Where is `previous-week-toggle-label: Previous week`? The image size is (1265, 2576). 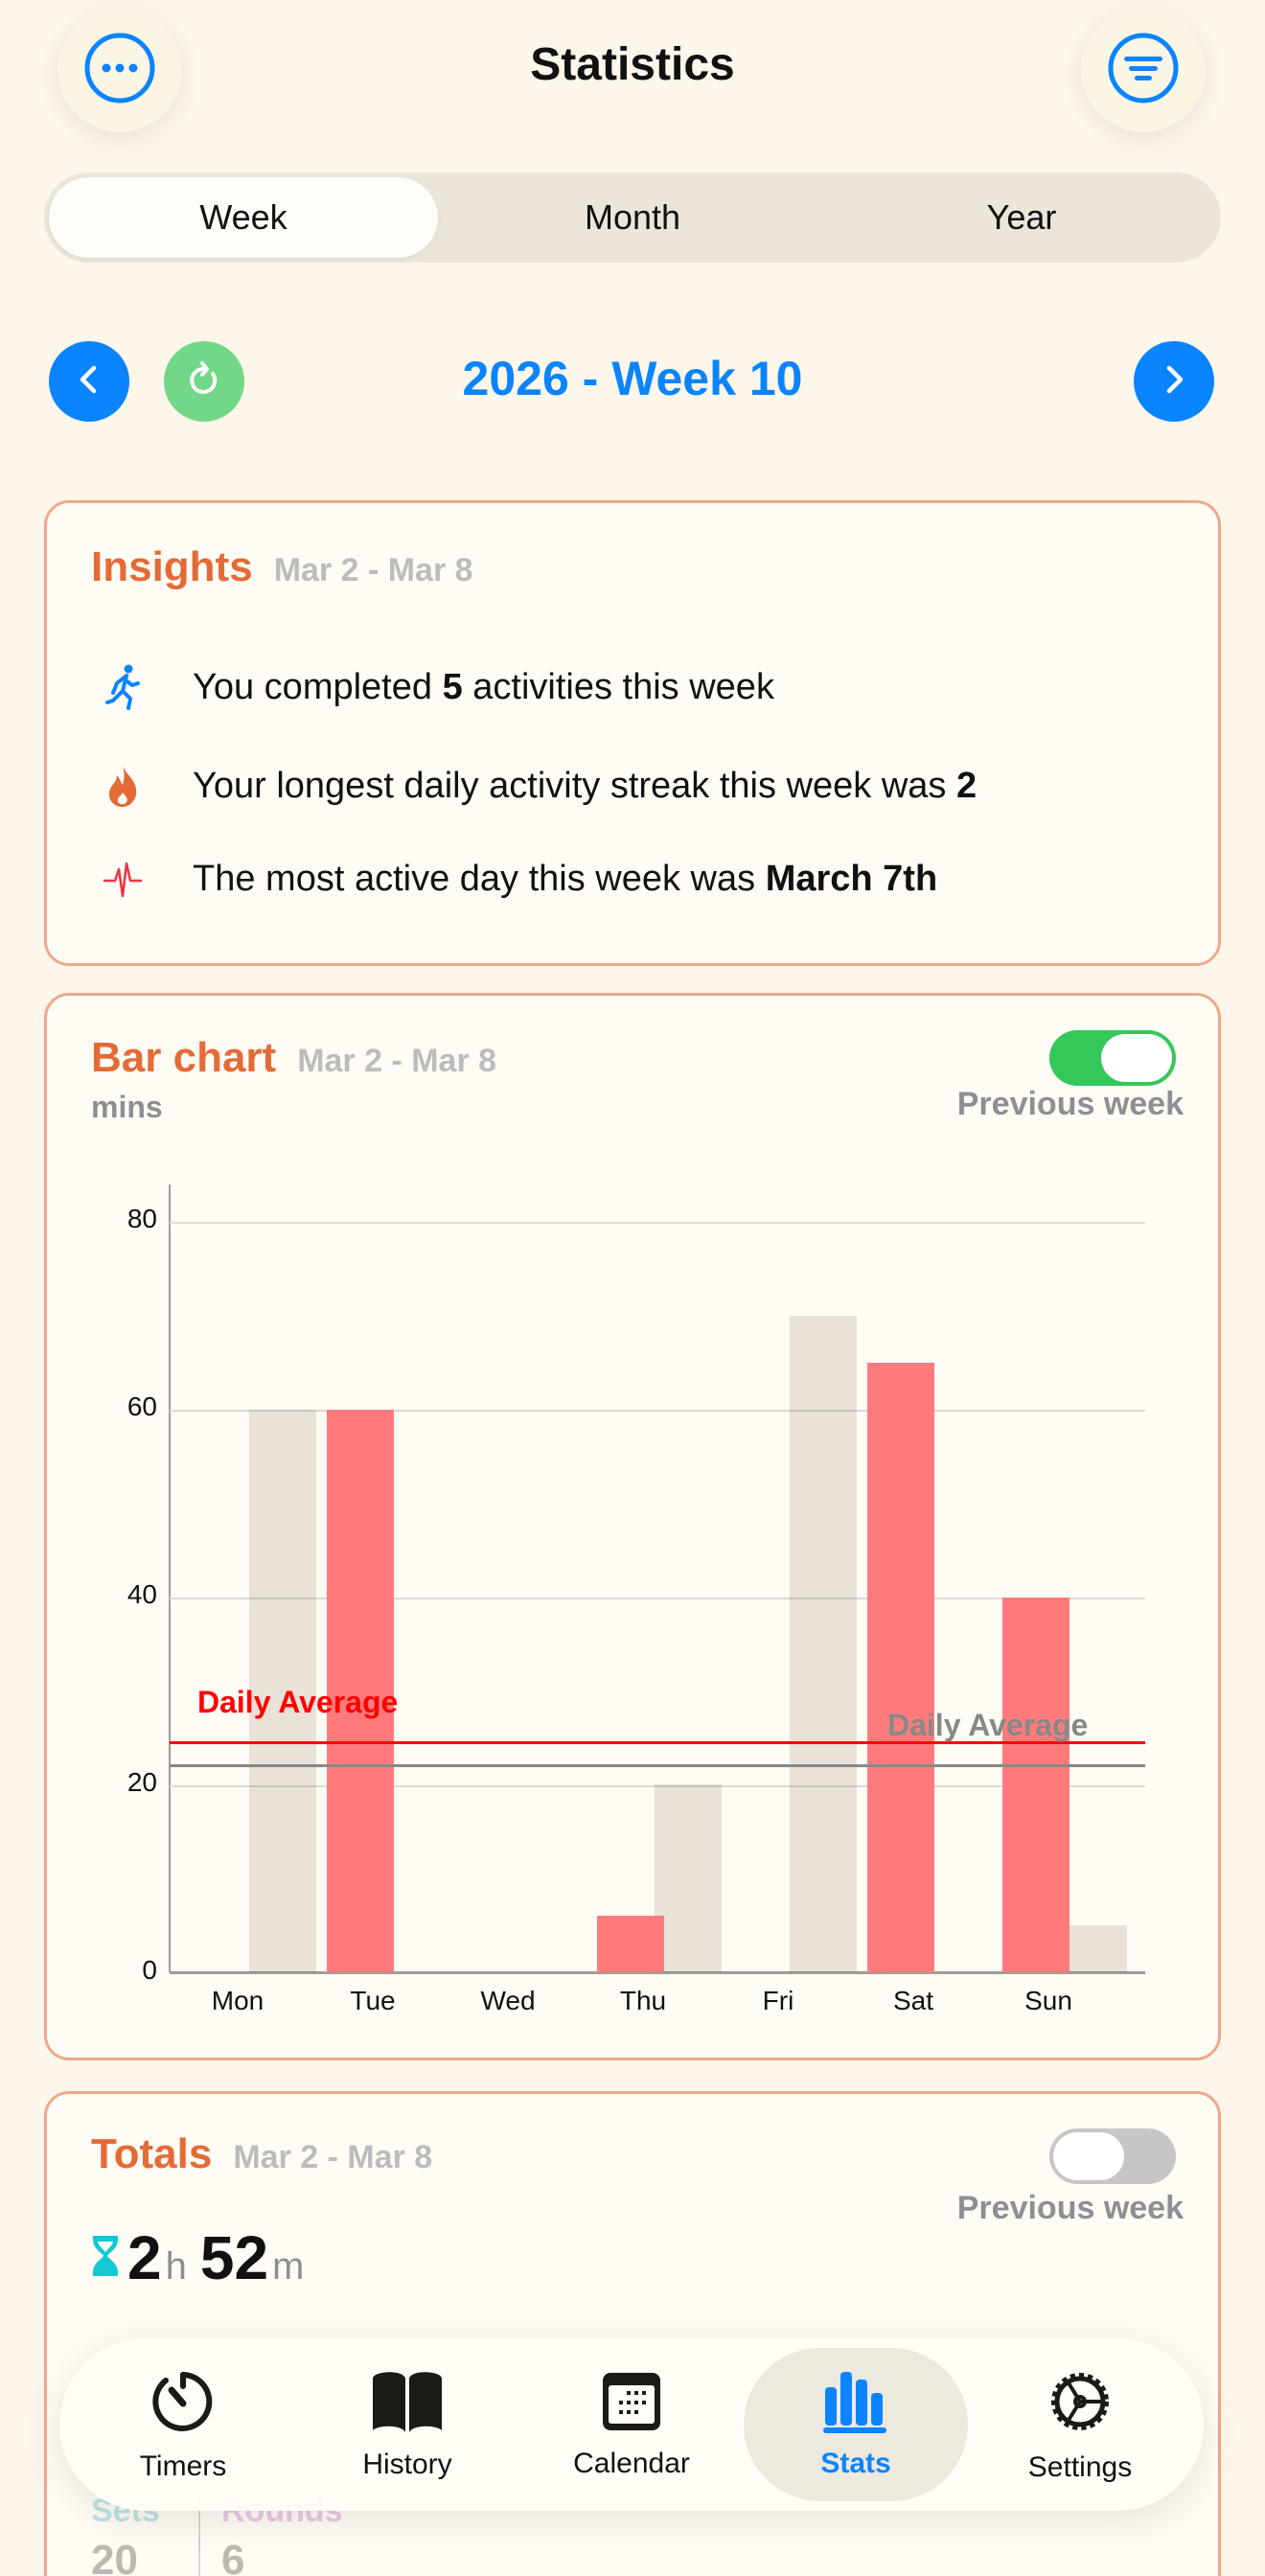 previous-week-toggle-label: Previous week is located at coordinates (1070, 1104).